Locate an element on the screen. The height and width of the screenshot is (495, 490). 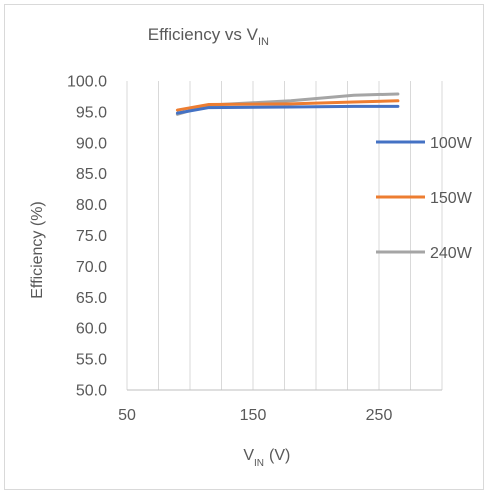
y-tick-label: 90.0 is located at coordinates (91, 143).